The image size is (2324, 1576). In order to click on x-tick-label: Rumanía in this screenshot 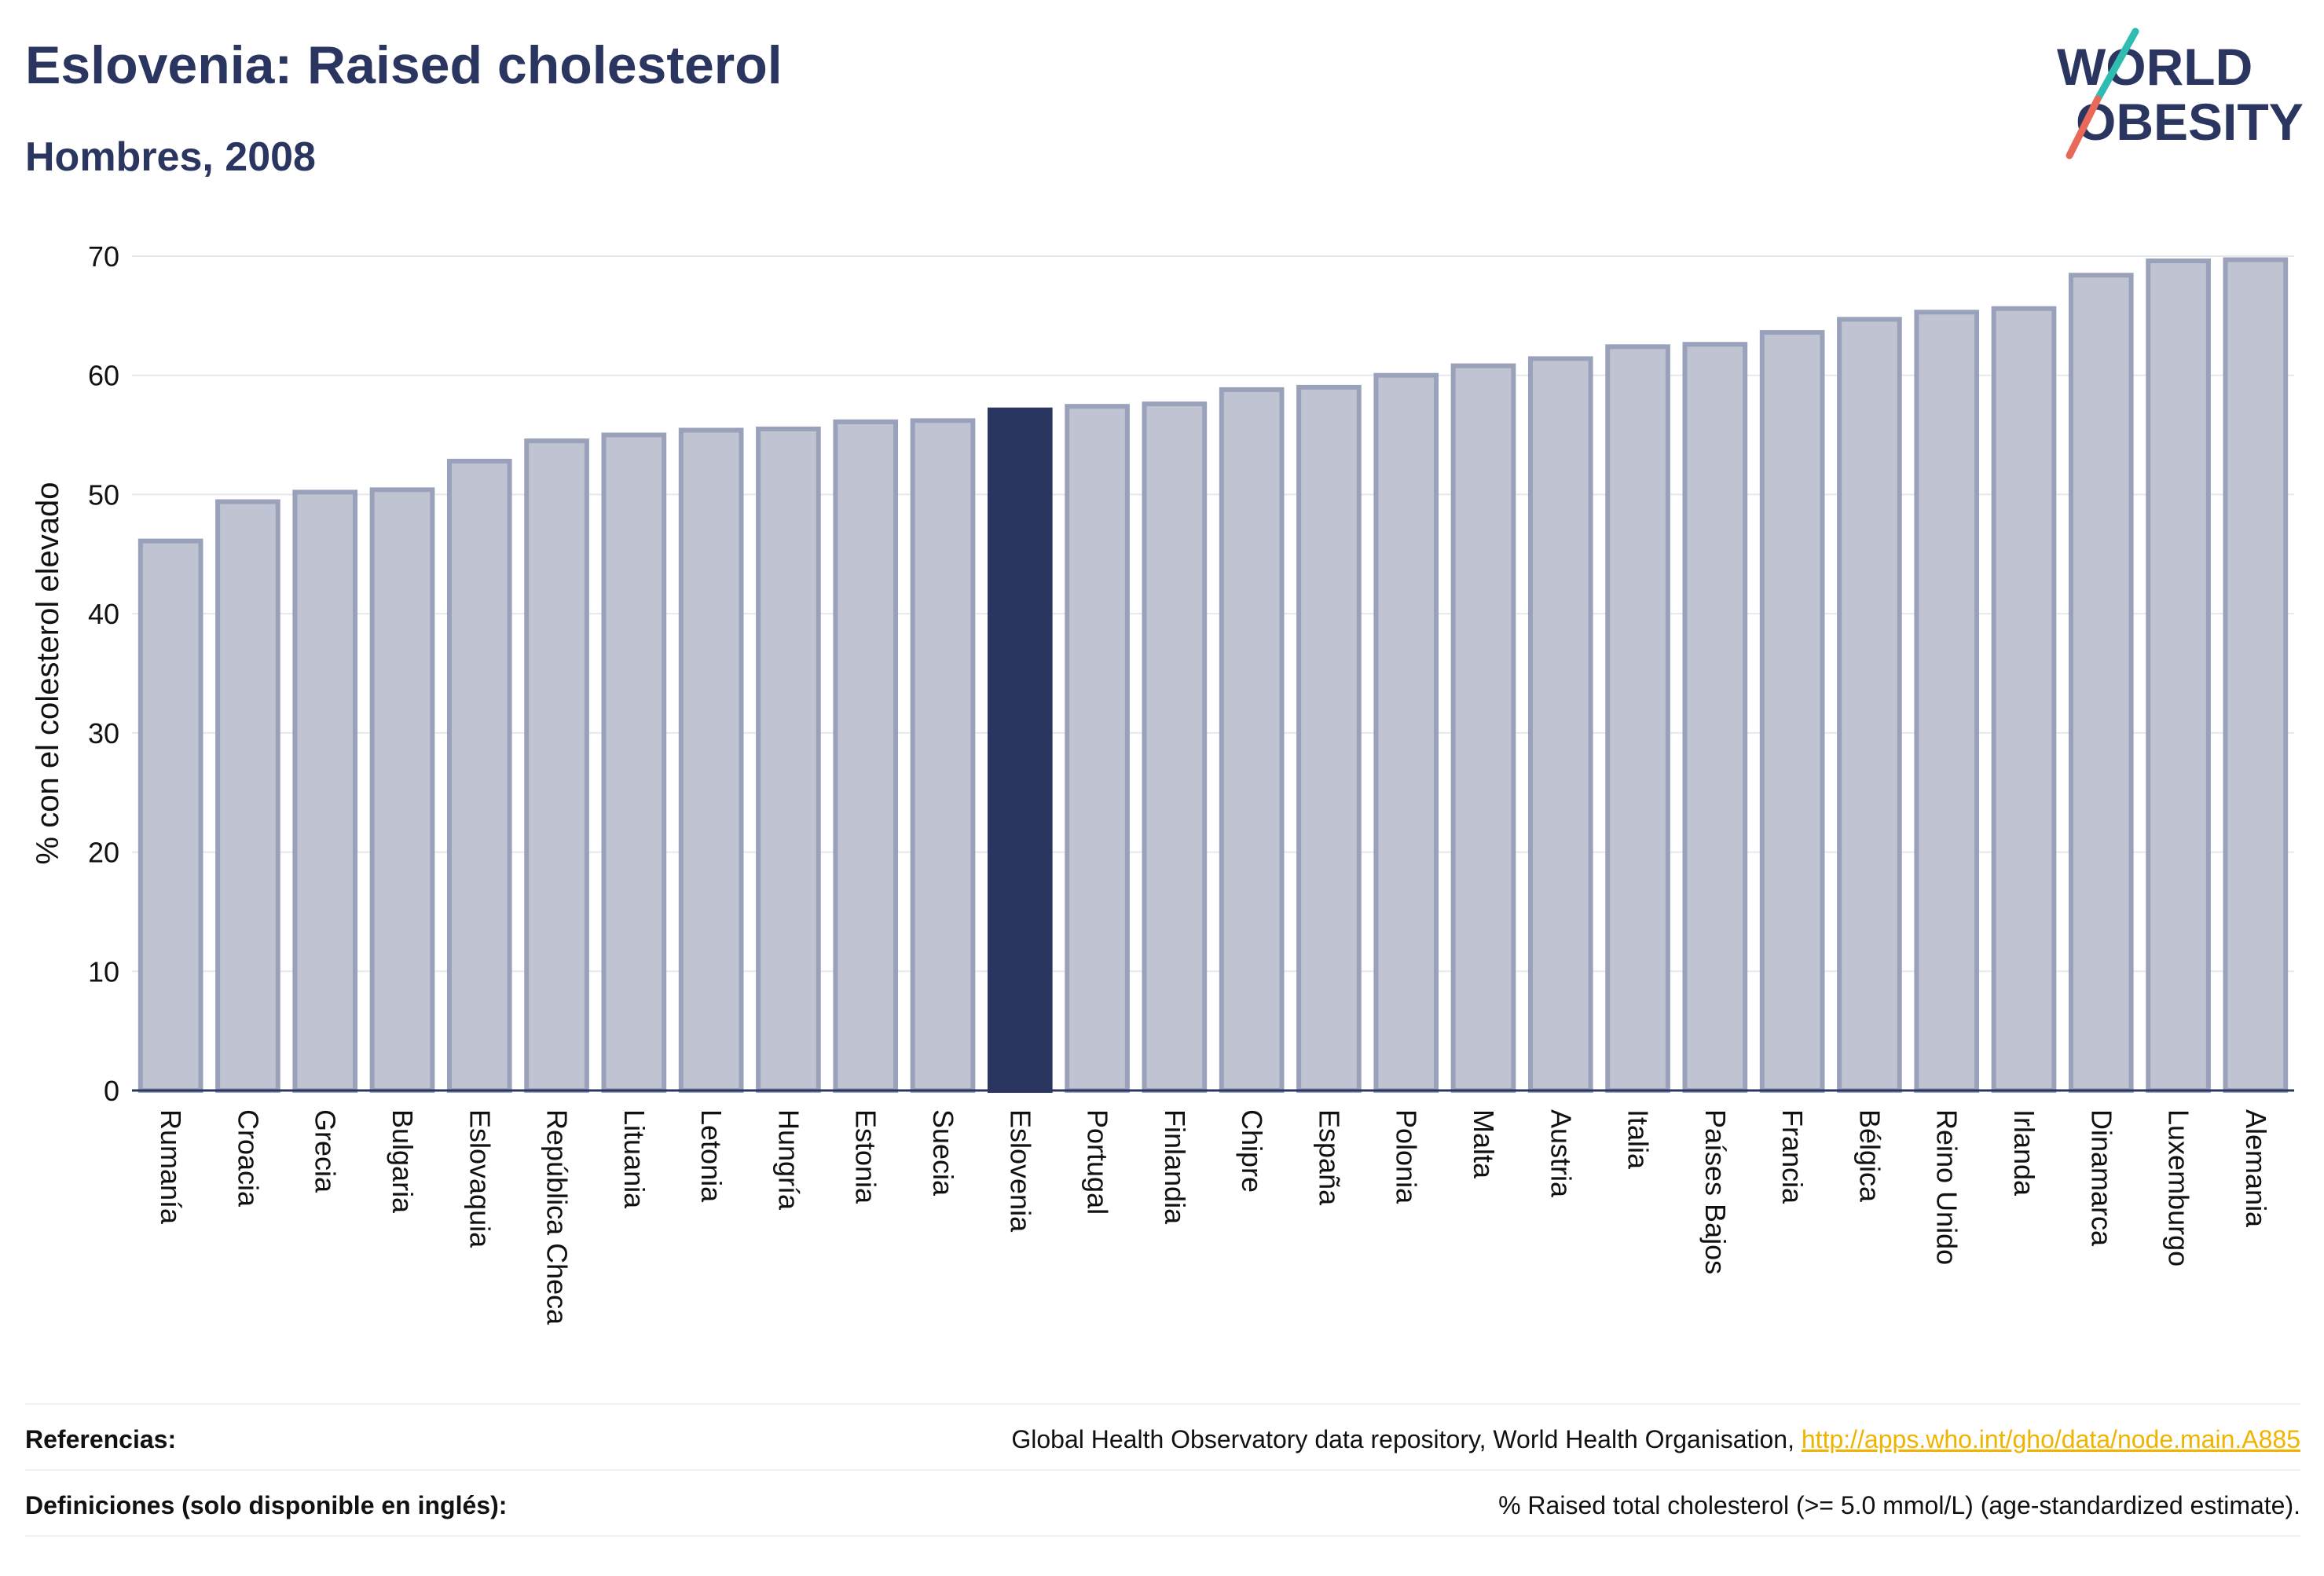, I will do `click(171, 1167)`.